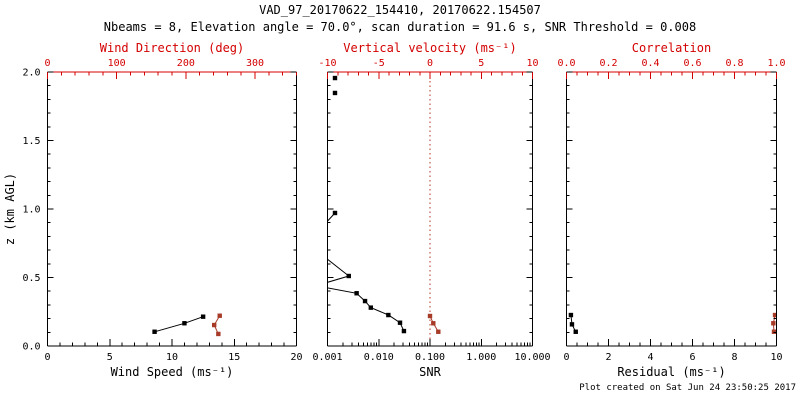 This screenshot has width=800, height=400. What do you see at coordinates (430, 63) in the screenshot?
I see `snr-panel-top-tick-label: 0` at bounding box center [430, 63].